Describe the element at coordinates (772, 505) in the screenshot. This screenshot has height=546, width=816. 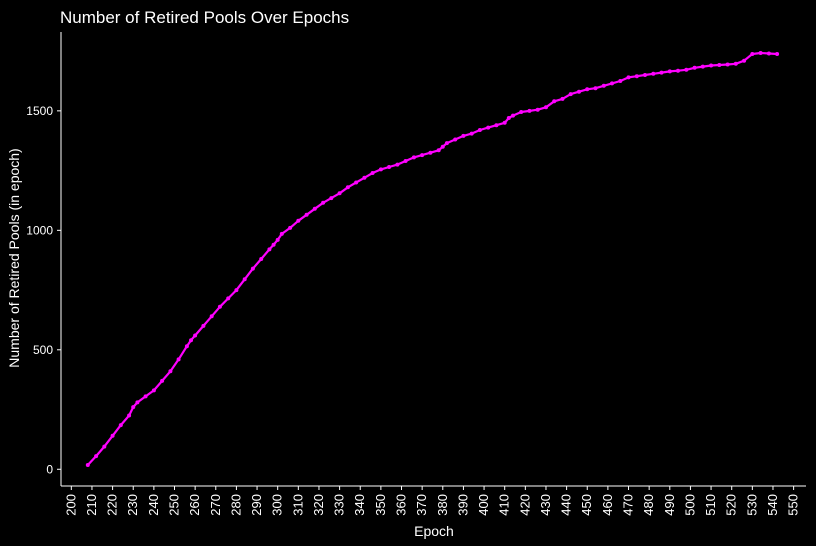
I see `x-tick-label: 540` at that location.